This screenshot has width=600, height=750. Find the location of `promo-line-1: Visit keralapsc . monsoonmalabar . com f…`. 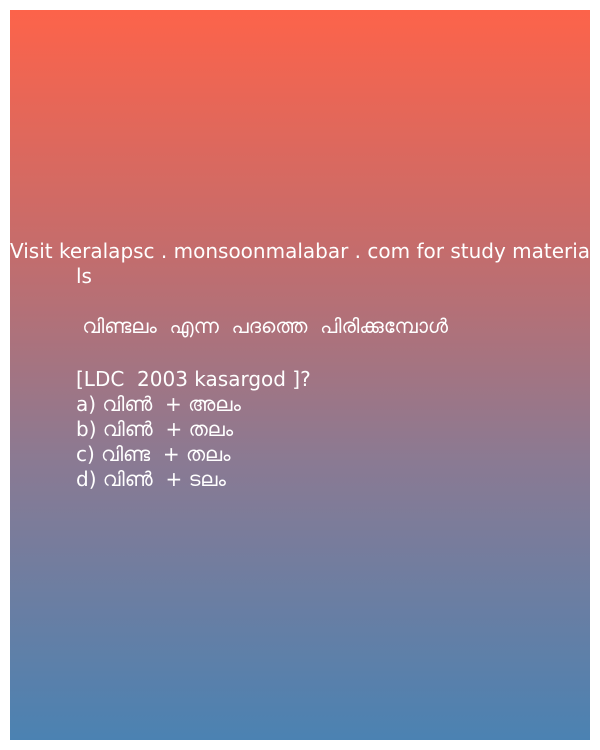

promo-line-1: Visit keralapsc . monsoonmalabar . com f… is located at coordinates (300, 251).